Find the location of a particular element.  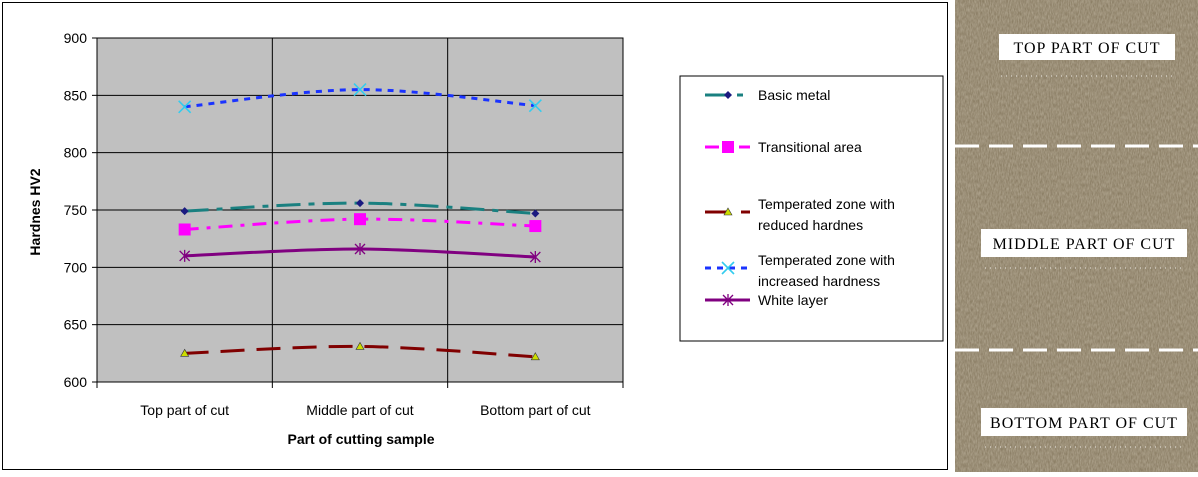

legend-label-basic-metal: Basic metal is located at coordinates (794, 95).